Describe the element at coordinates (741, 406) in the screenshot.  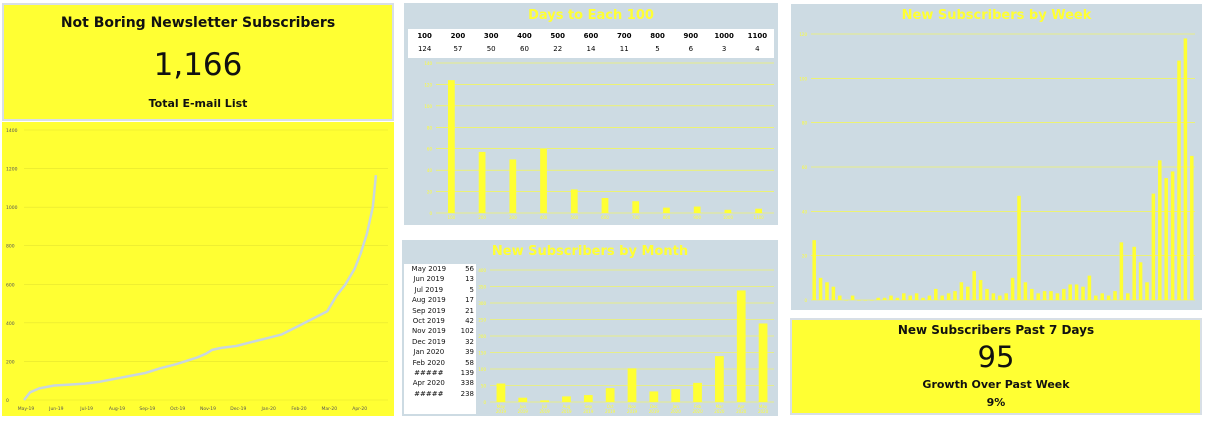
I see `month-svg-xtick: Apr` at that location.